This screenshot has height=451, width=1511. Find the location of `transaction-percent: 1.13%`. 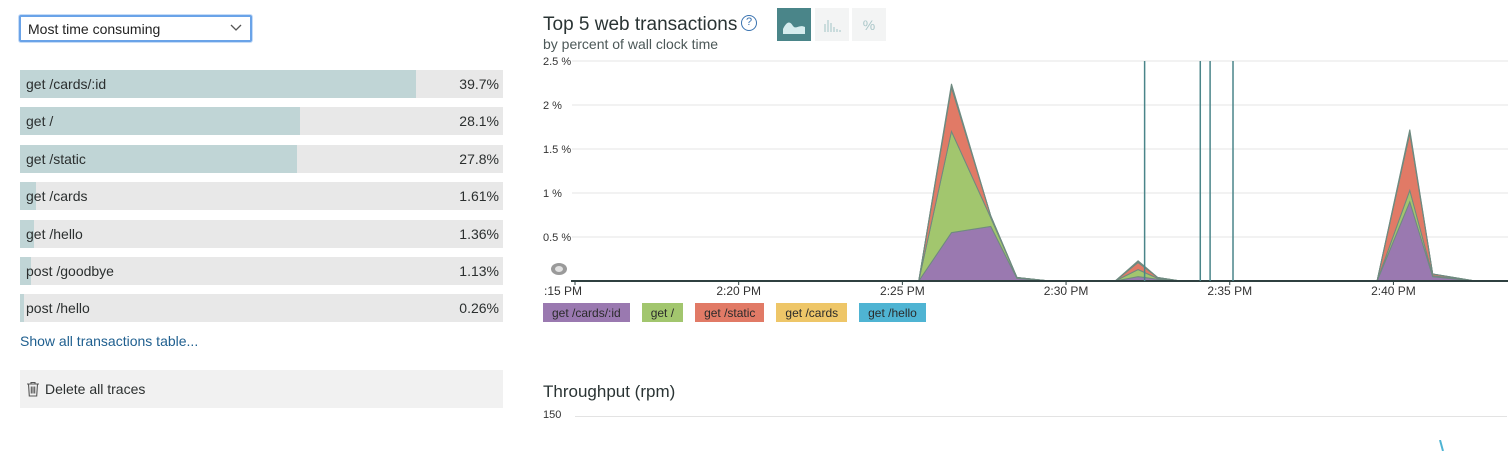

transaction-percent: 1.13% is located at coordinates (479, 270).